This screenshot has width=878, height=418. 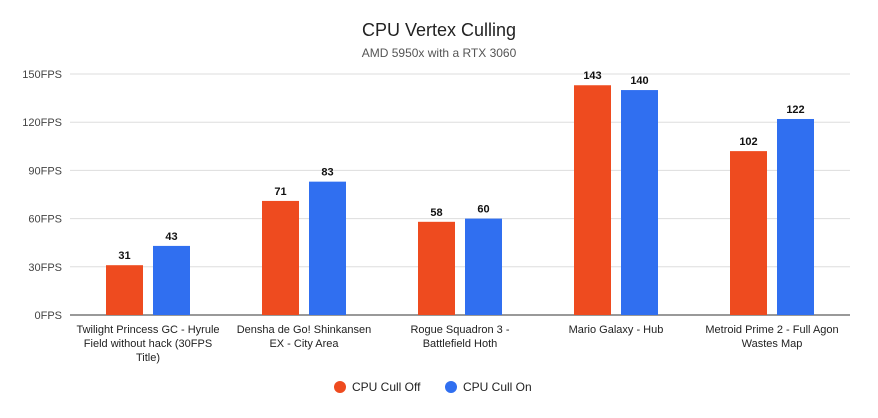 What do you see at coordinates (45, 171) in the screenshot?
I see `y-tick-label: 90FPS` at bounding box center [45, 171].